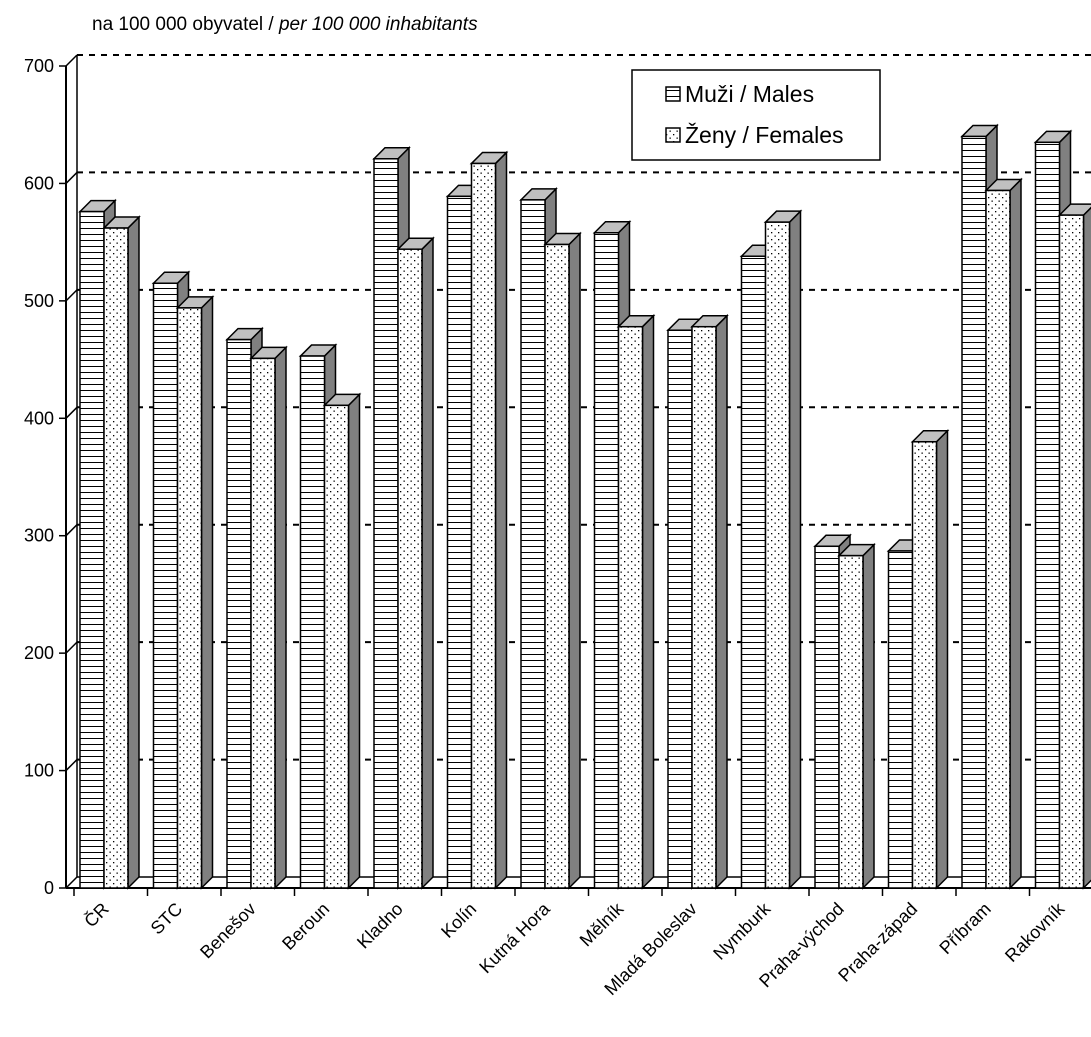  Describe the element at coordinates (96, 914) in the screenshot. I see `x-category-label: ČR` at that location.